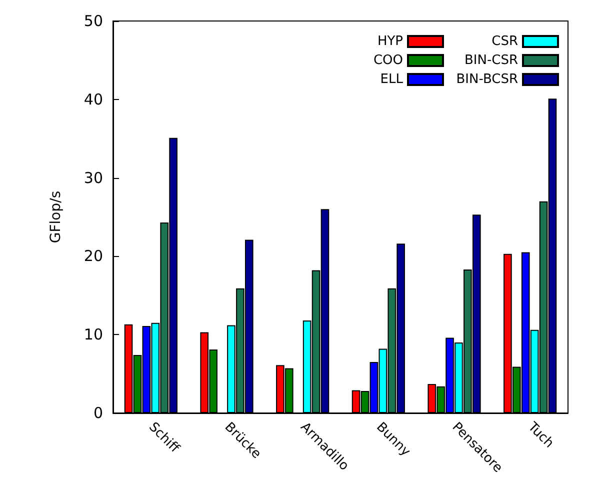  What do you see at coordinates (93, 177) in the screenshot?
I see `y-tick-label: 30` at bounding box center [93, 177].